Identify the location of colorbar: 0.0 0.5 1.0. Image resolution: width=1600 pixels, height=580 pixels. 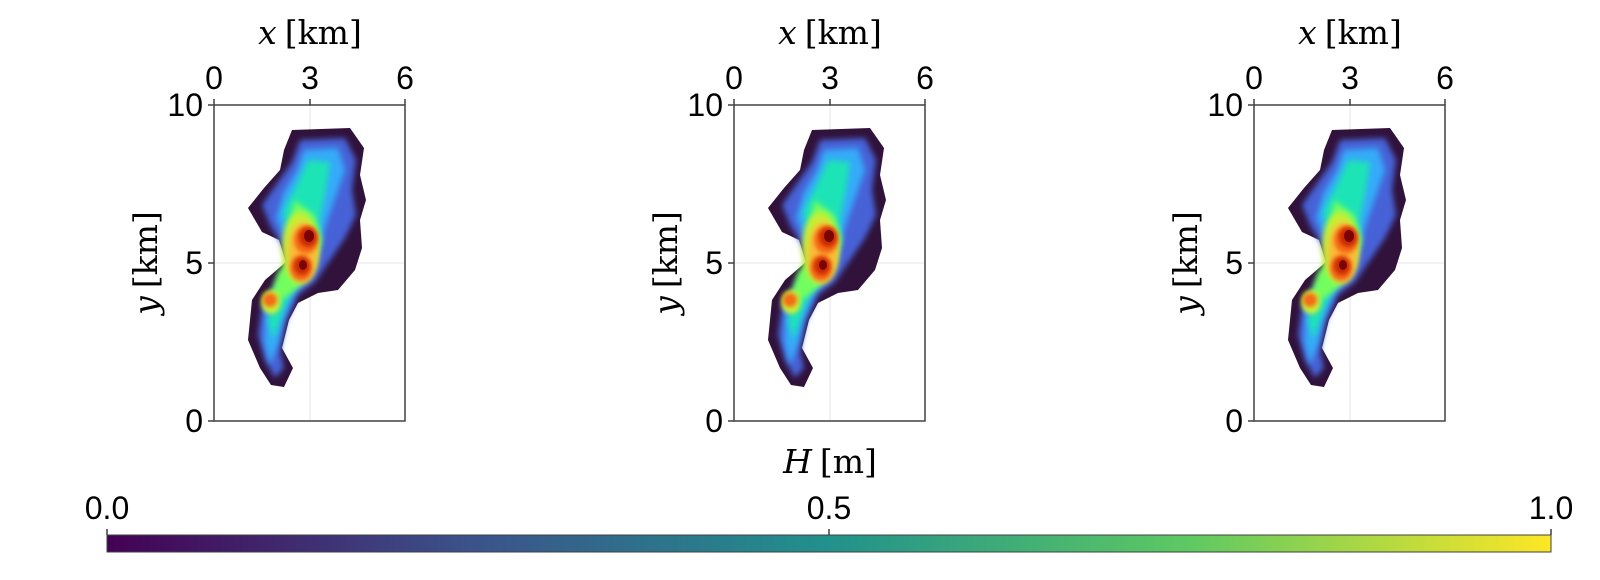
(829, 521).